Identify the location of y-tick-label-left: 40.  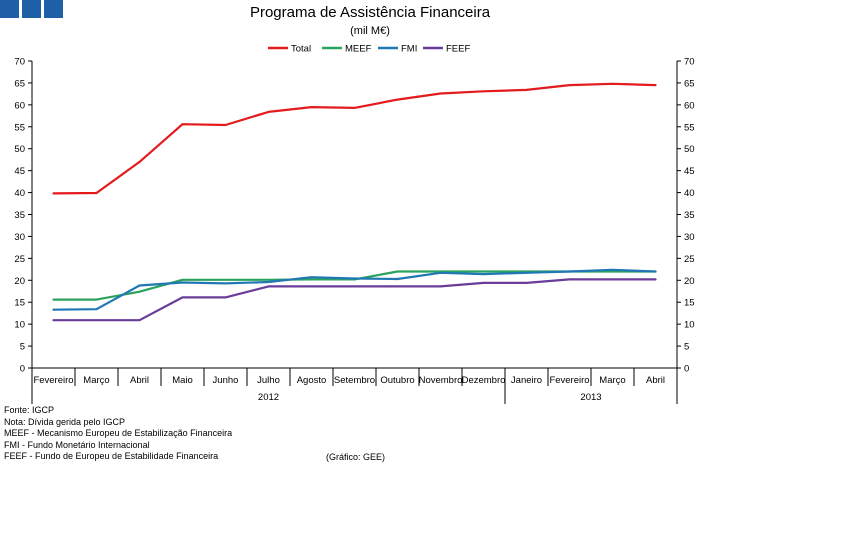
(19, 193).